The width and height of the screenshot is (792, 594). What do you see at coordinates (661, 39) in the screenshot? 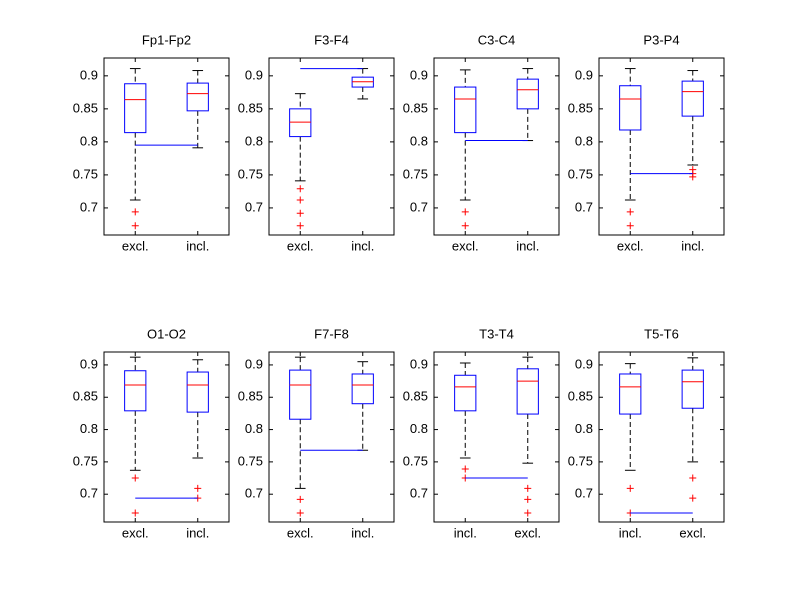
I see `subplot-title: P3-P4` at bounding box center [661, 39].